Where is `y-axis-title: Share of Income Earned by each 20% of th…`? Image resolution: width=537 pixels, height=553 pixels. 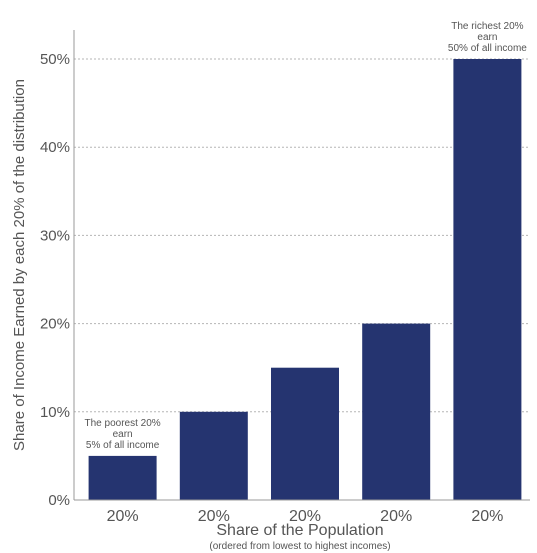
y-axis-title: Share of Income Earned by each 20% of th… is located at coordinates (19, 265).